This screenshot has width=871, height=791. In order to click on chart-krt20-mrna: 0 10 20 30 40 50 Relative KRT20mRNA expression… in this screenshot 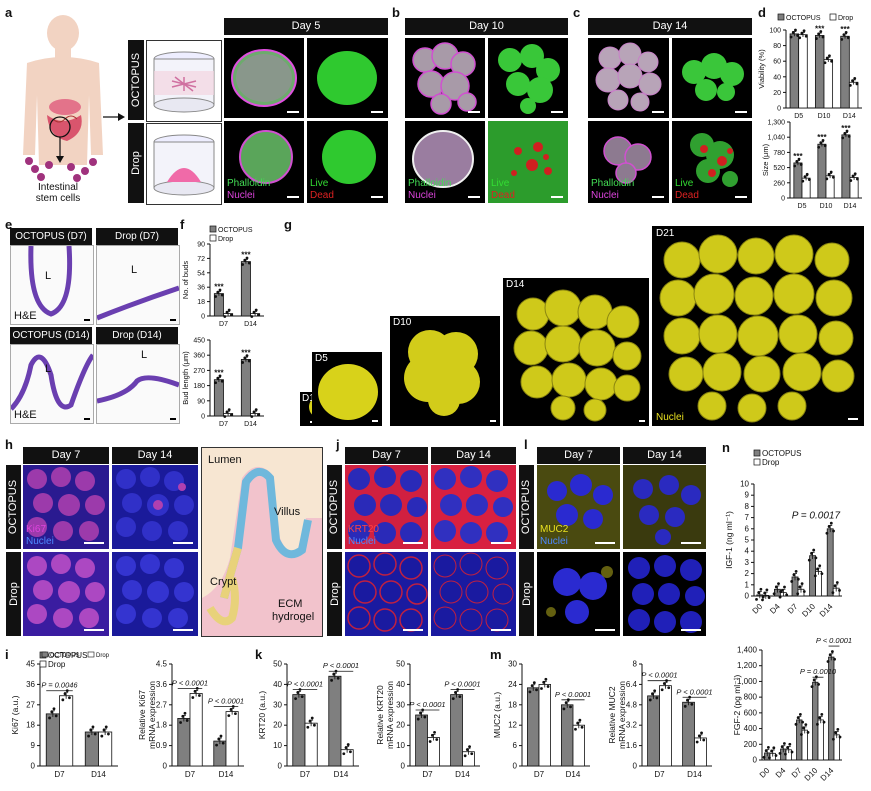, I will do `click(428, 720)`.